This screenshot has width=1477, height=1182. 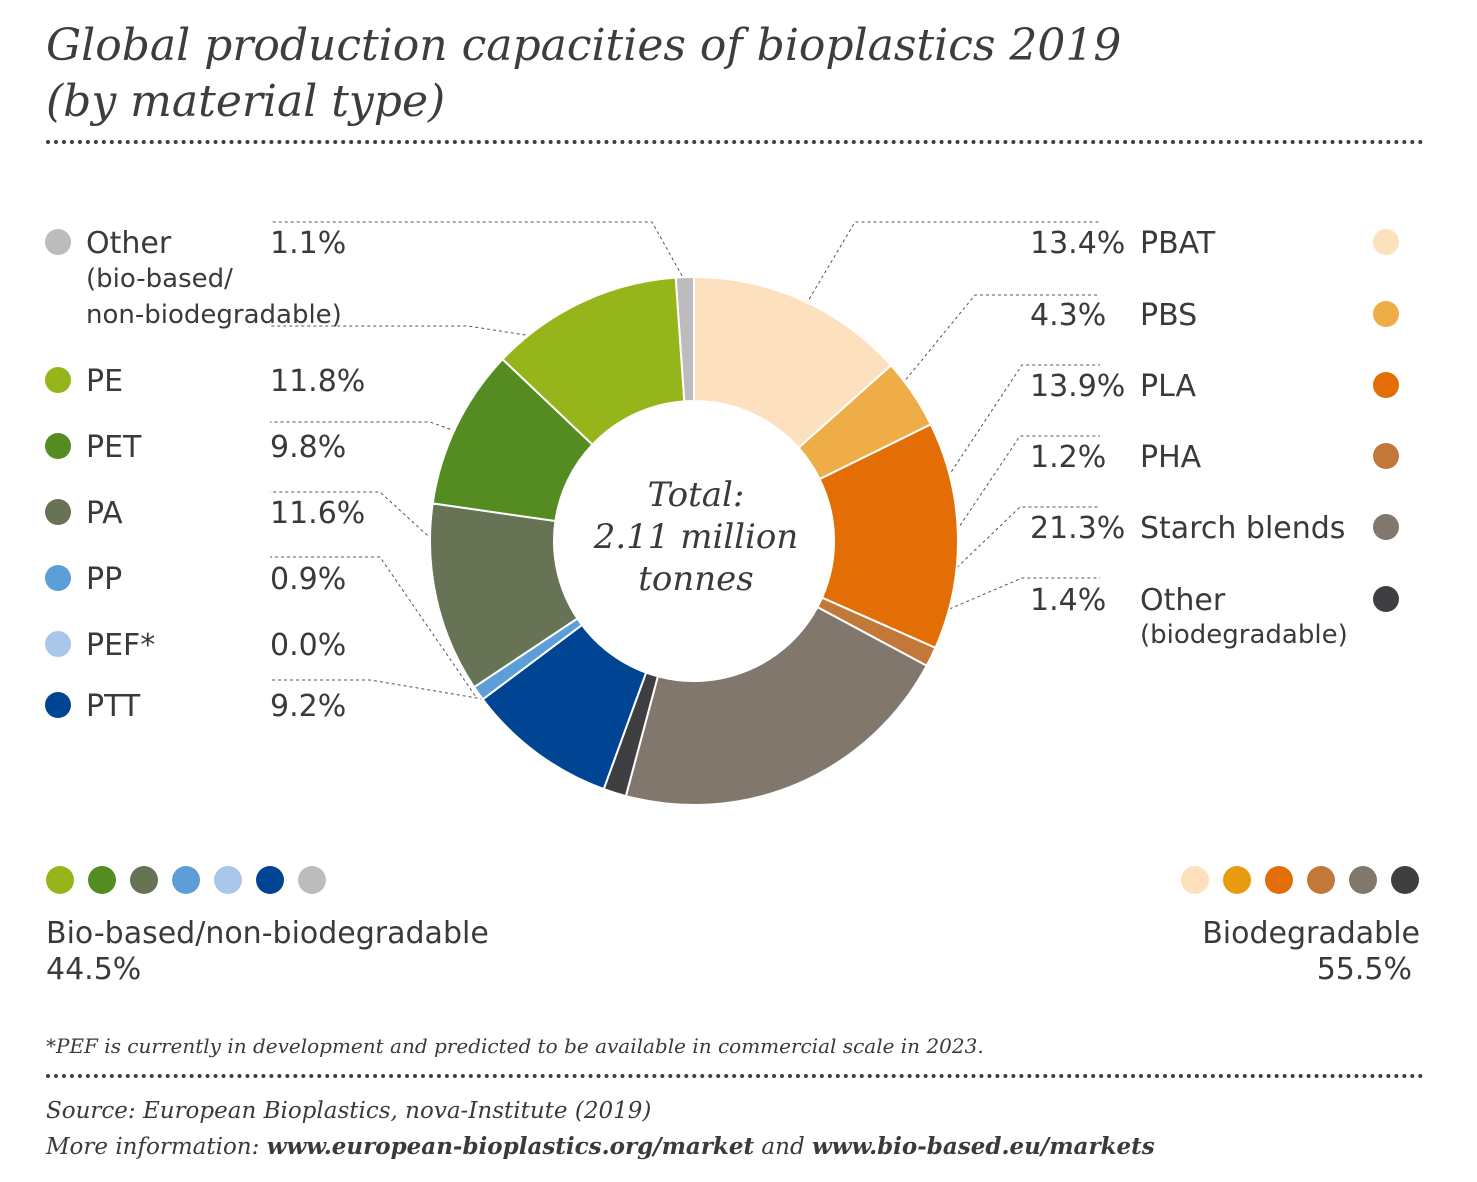 What do you see at coordinates (732, 880) in the screenshot?
I see `group-dots` at bounding box center [732, 880].